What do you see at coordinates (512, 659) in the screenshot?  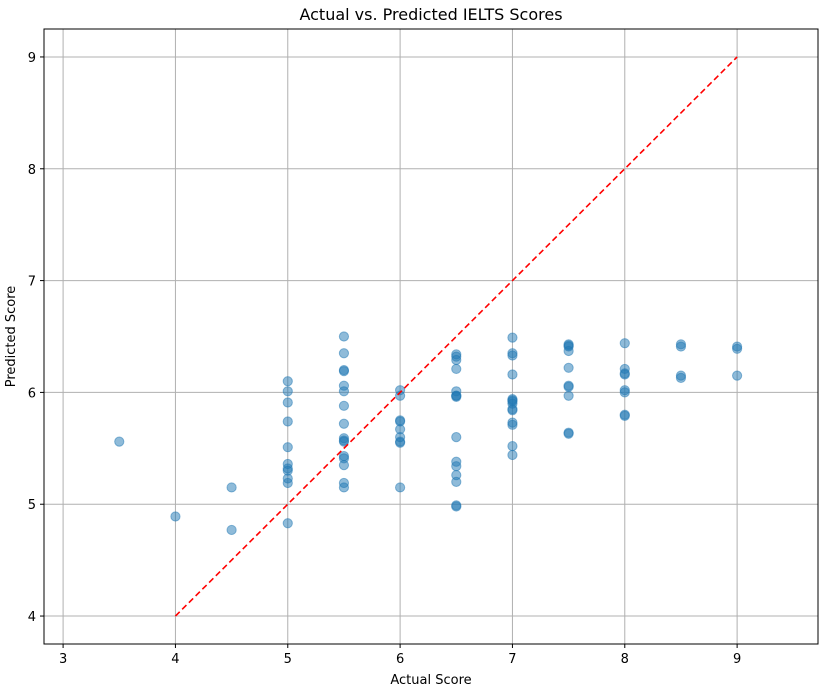 I see `x-tick-label: 7` at bounding box center [512, 659].